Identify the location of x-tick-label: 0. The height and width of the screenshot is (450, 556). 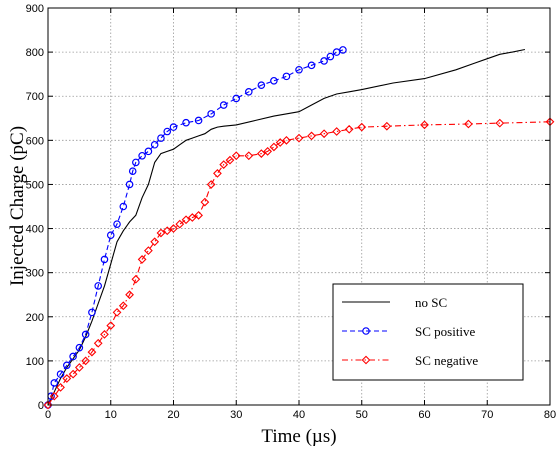
(48, 415).